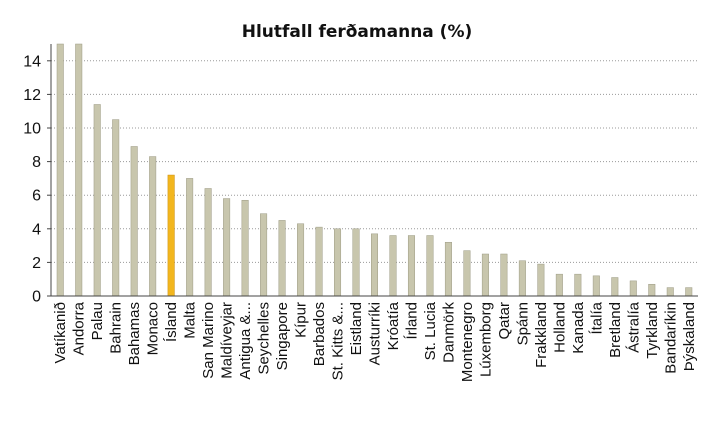 The width and height of the screenshot is (713, 432). What do you see at coordinates (36, 196) in the screenshot?
I see `y-tick-label: 6` at bounding box center [36, 196].